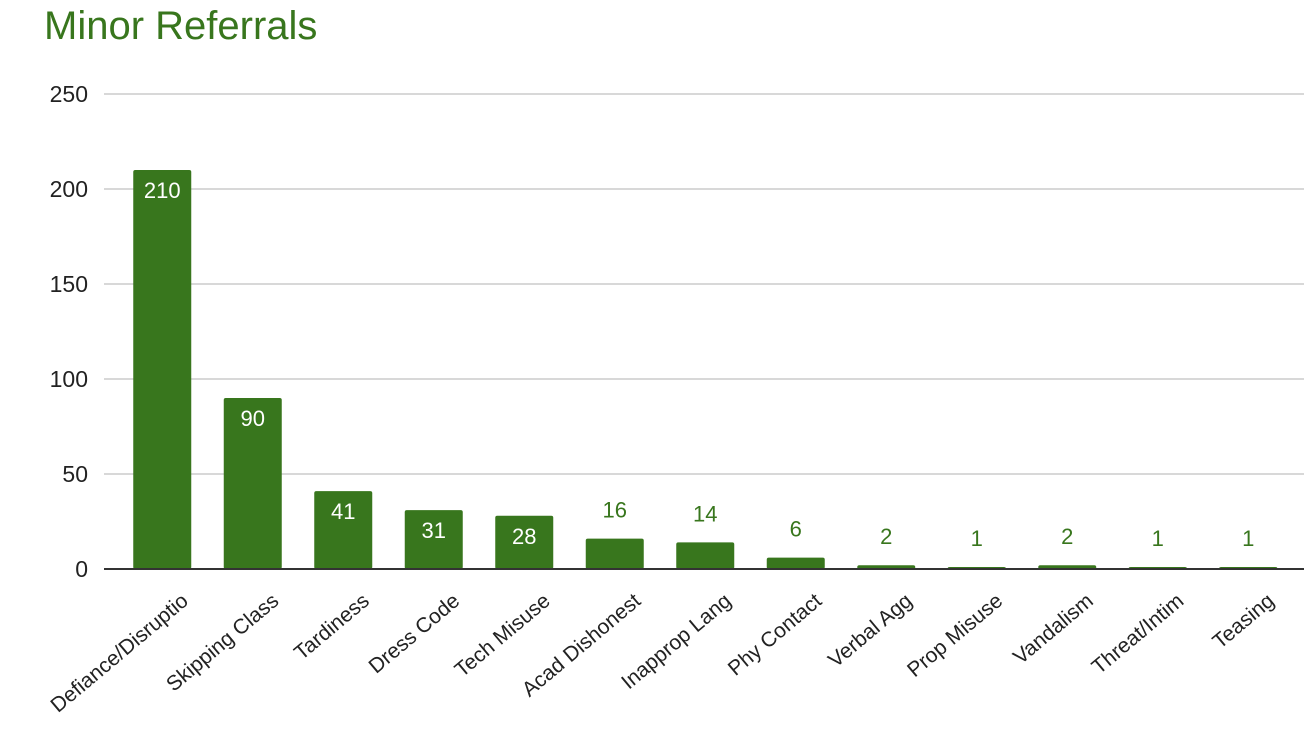 The image size is (1304, 755). I want to click on x-tick-label: Vandalism, so click(1053, 629).